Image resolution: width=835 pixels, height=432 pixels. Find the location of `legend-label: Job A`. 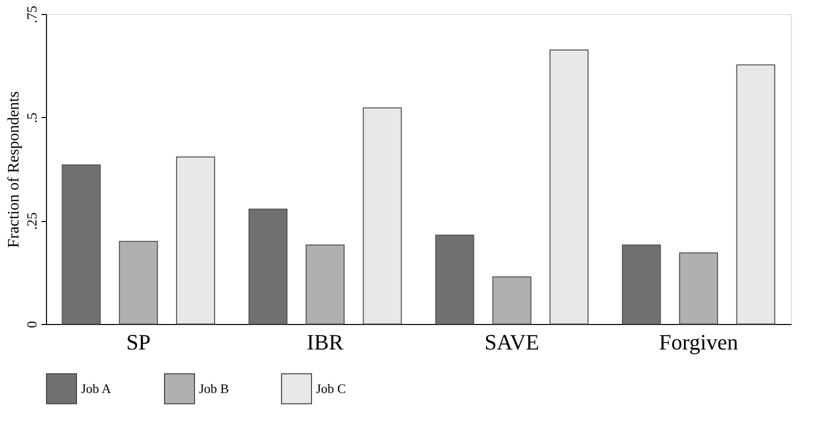

legend-label: Job A is located at coordinates (96, 388).